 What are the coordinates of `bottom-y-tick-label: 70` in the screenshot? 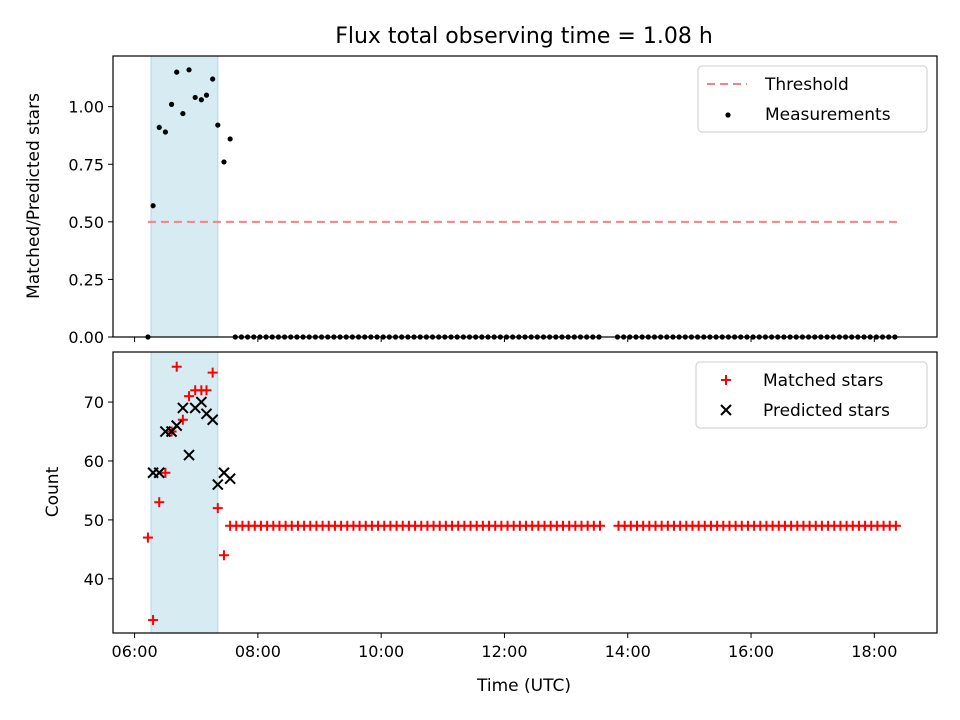 It's located at (94, 402).